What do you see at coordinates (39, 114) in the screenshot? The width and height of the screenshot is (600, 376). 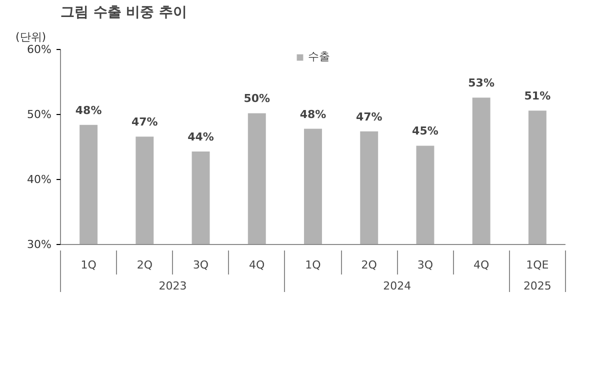 I see `y-tick-label: 50%` at bounding box center [39, 114].